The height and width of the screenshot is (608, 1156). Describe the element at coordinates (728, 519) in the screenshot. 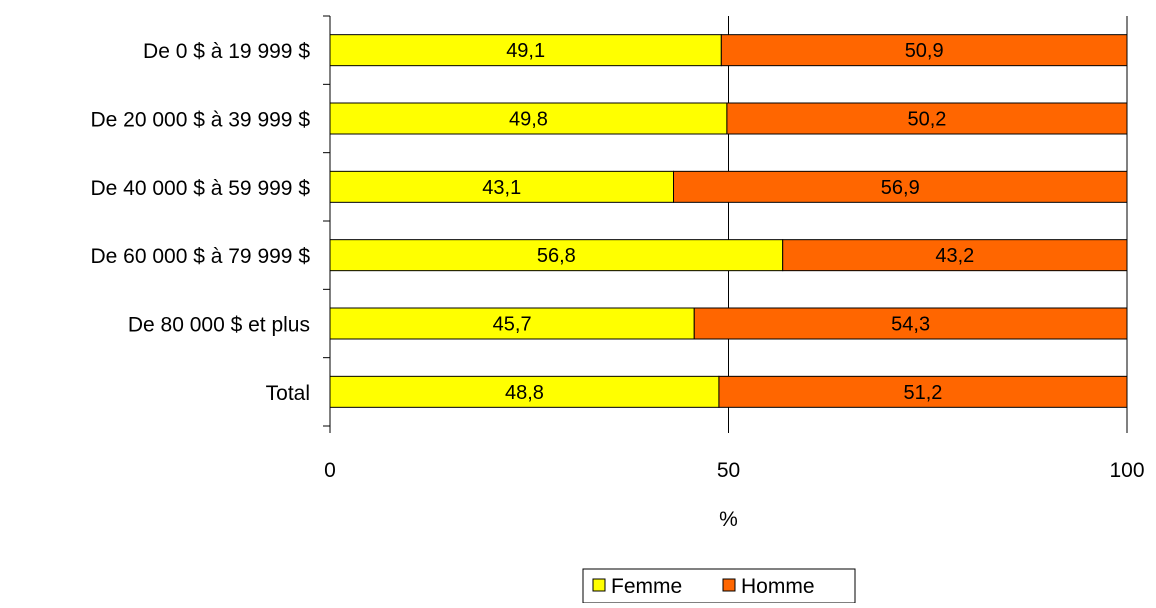

I see `x-axis-title: %` at that location.